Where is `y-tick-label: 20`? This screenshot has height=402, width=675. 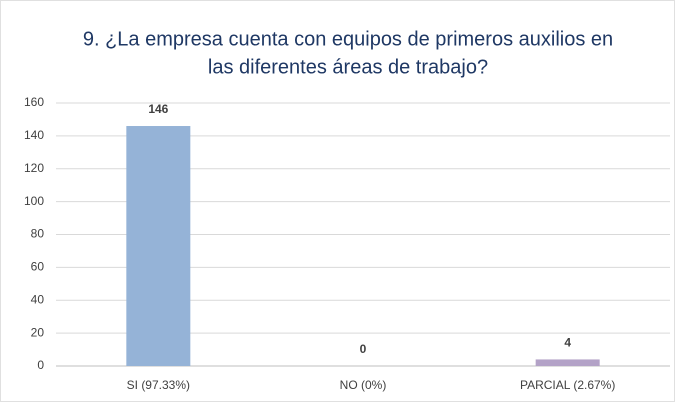
y-tick-label: 20 is located at coordinates (38, 332).